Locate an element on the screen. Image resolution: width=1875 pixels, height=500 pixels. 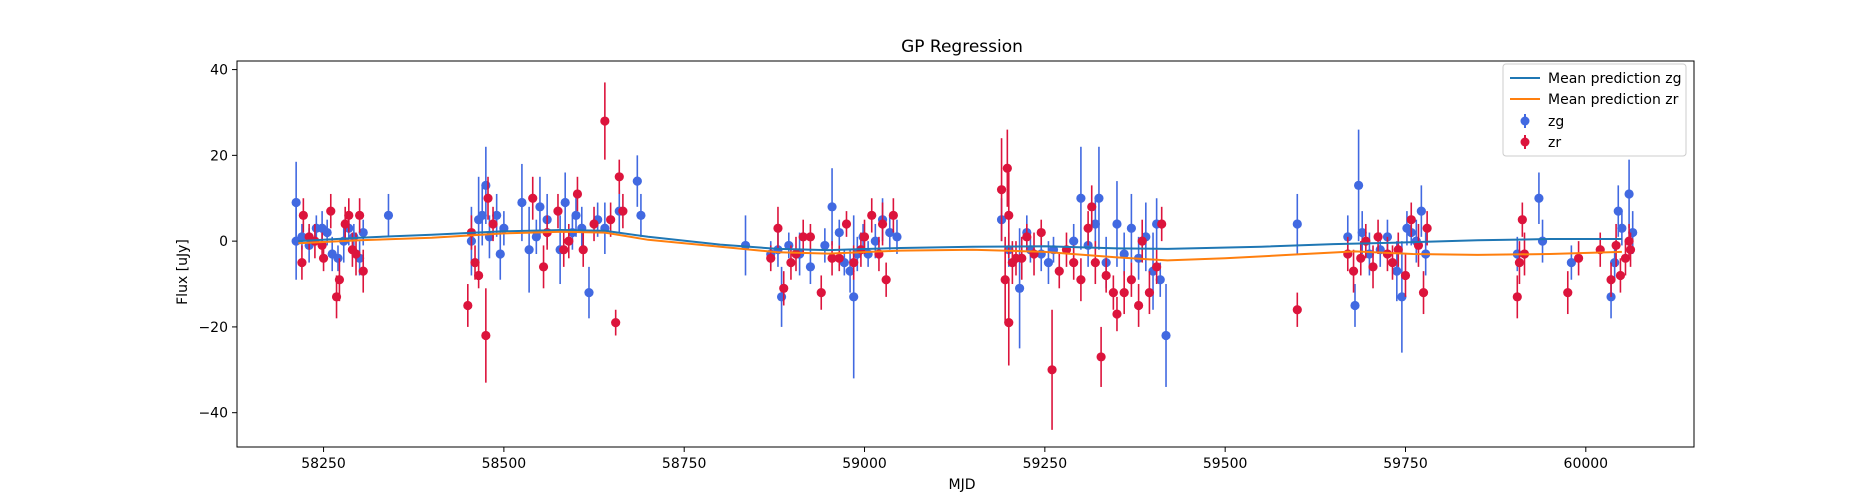
x-axis-label: MJD is located at coordinates (962, 485).